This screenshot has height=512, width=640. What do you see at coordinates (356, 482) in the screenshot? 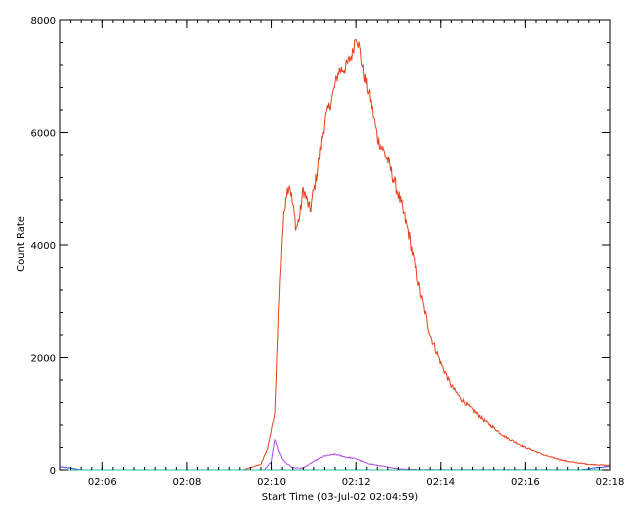
I see `x-tick-label: 02:12` at bounding box center [356, 482].